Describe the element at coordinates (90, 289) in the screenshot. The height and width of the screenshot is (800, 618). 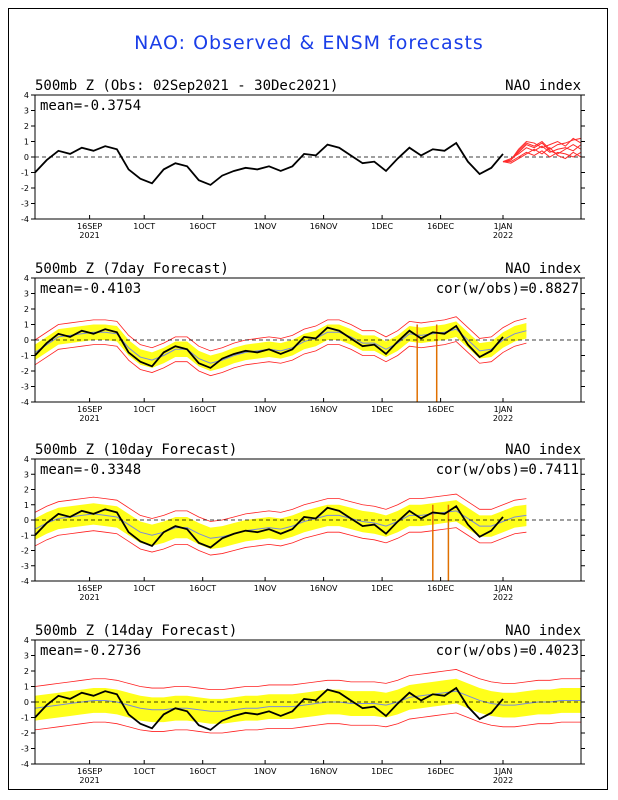
I see `panel-mean-label: mean=-0.4103` at that location.